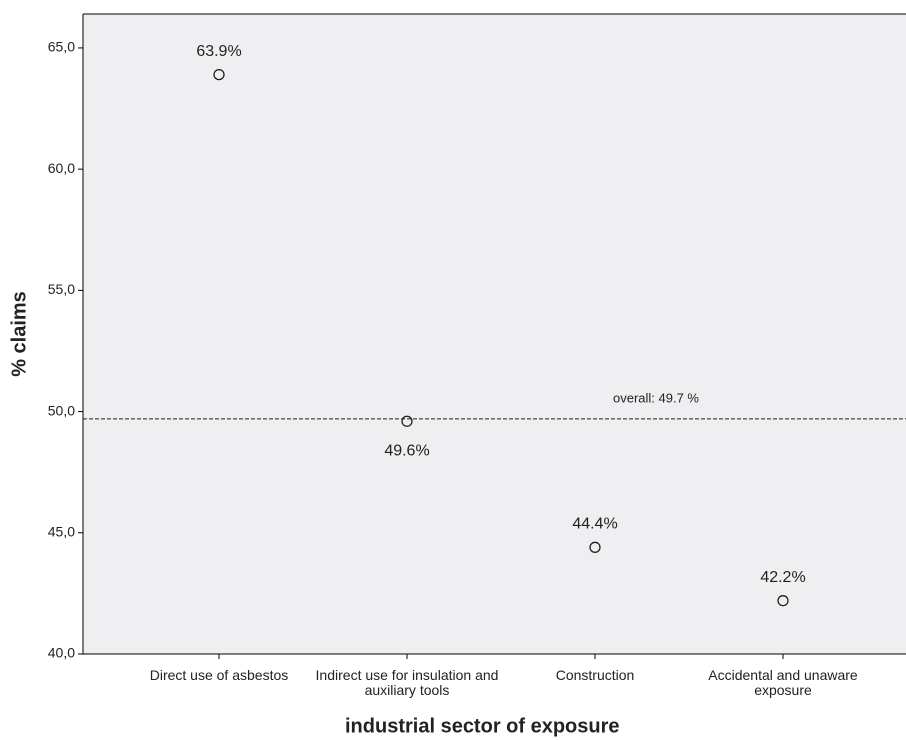  I want to click on y-tick-label: 40,0, so click(61, 653).